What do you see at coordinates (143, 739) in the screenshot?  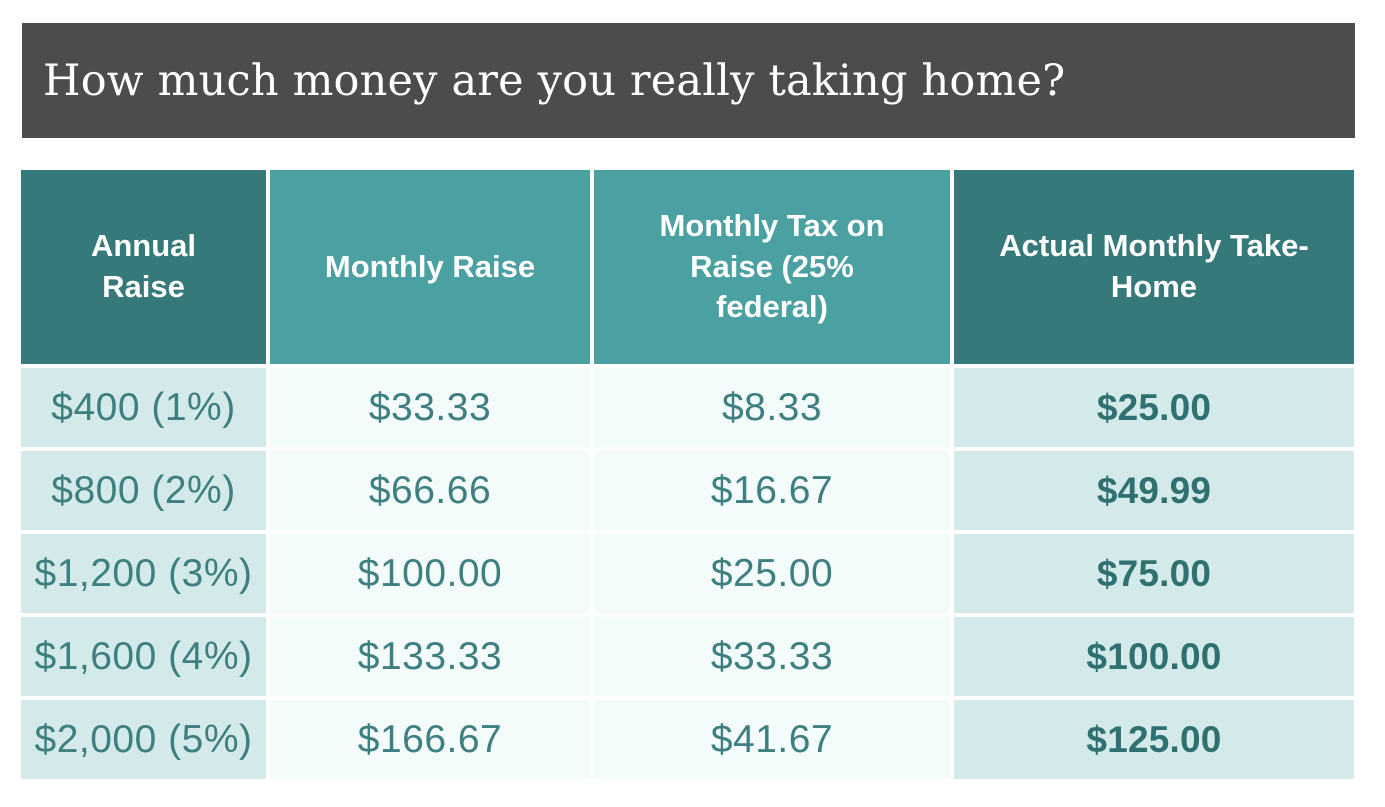 I see `cell-annual-raise: $2,000 (5%)` at bounding box center [143, 739].